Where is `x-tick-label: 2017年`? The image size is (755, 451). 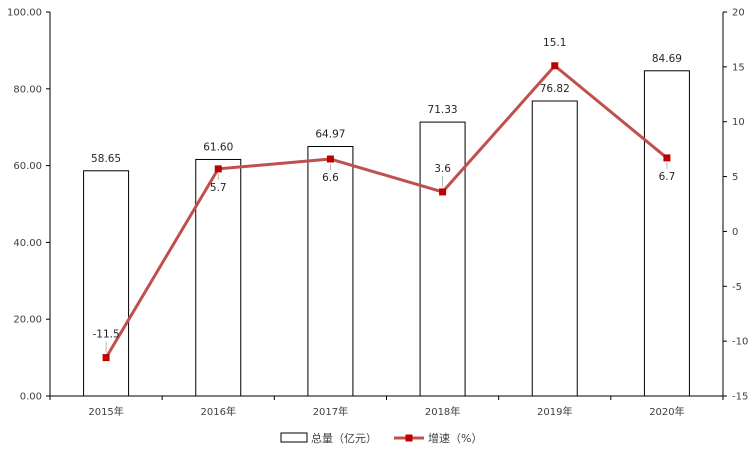 x-tick-label: 2017年 is located at coordinates (330, 411).